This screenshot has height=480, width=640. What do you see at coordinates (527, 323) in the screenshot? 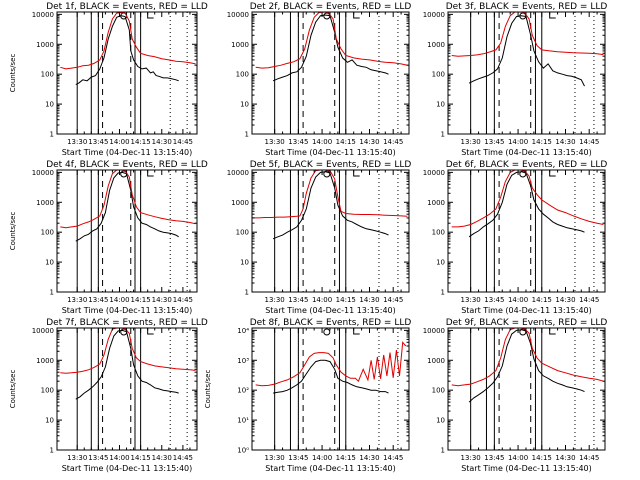
I see `panel-title: Det 9f, BLACK = Events, RED = LLD` at bounding box center [527, 323].